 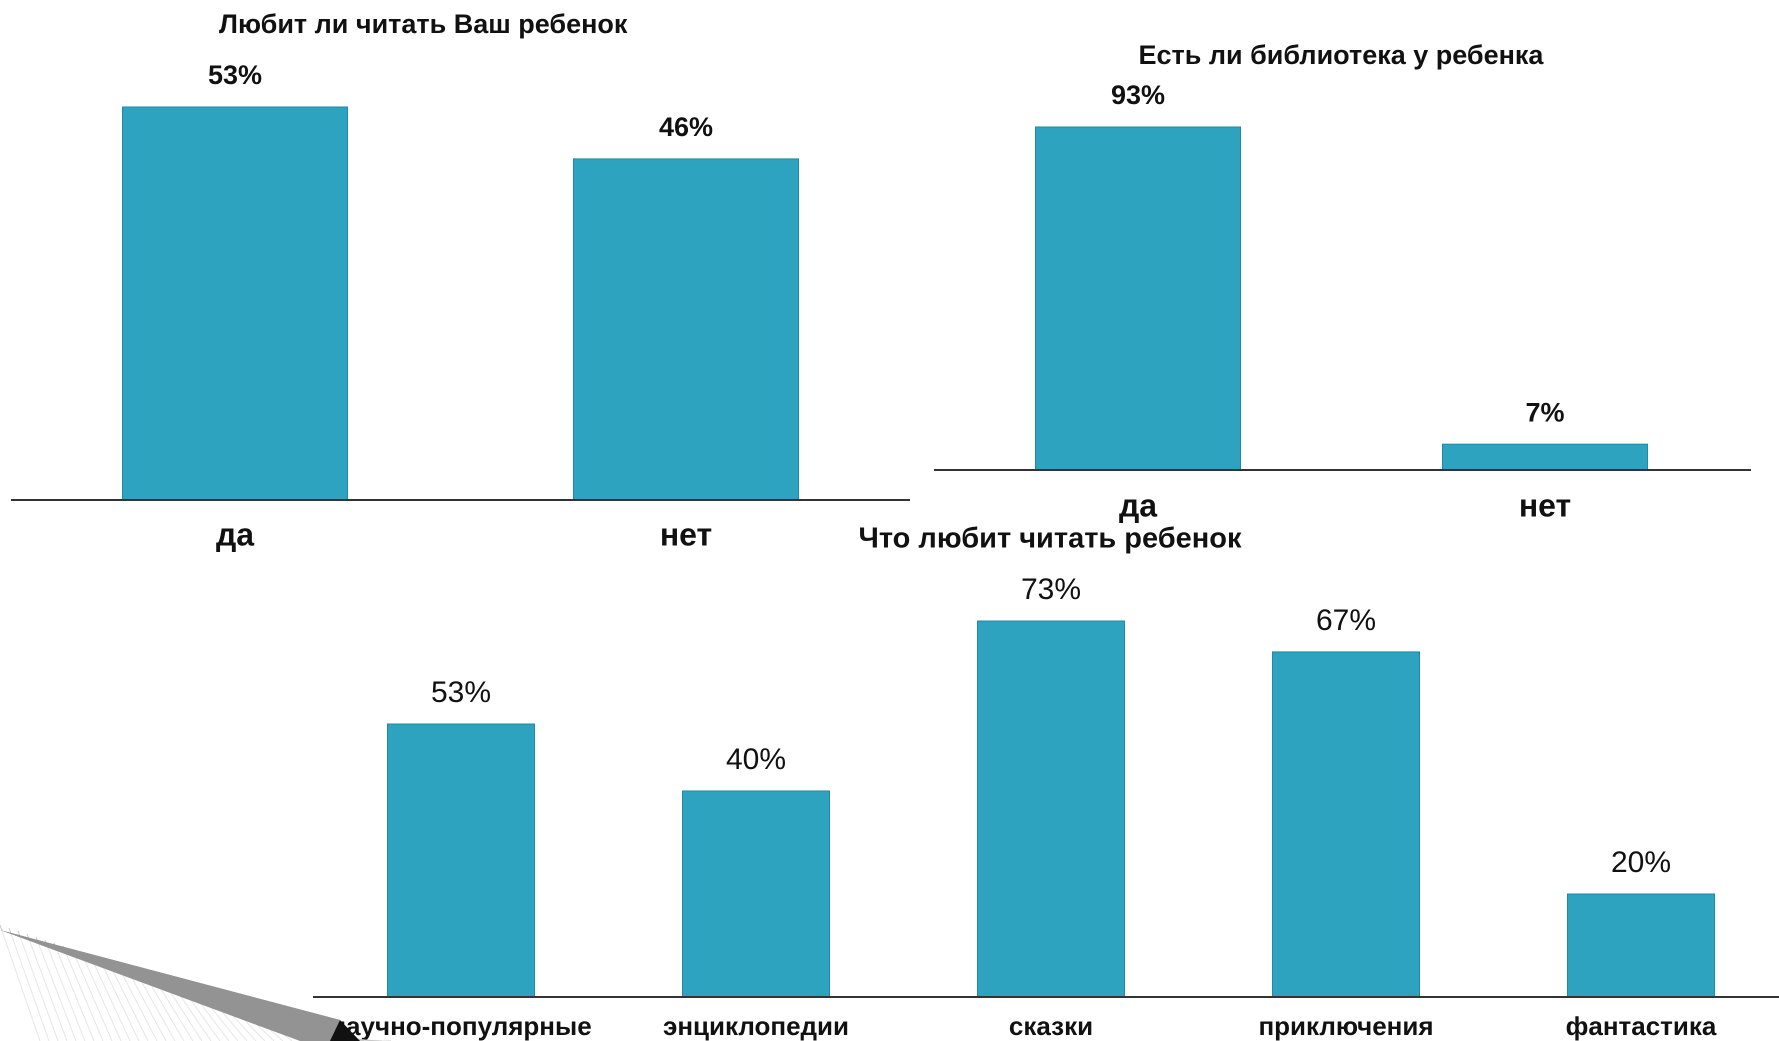 What do you see at coordinates (1345, 1026) in the screenshot?
I see `category-label: приключения` at bounding box center [1345, 1026].